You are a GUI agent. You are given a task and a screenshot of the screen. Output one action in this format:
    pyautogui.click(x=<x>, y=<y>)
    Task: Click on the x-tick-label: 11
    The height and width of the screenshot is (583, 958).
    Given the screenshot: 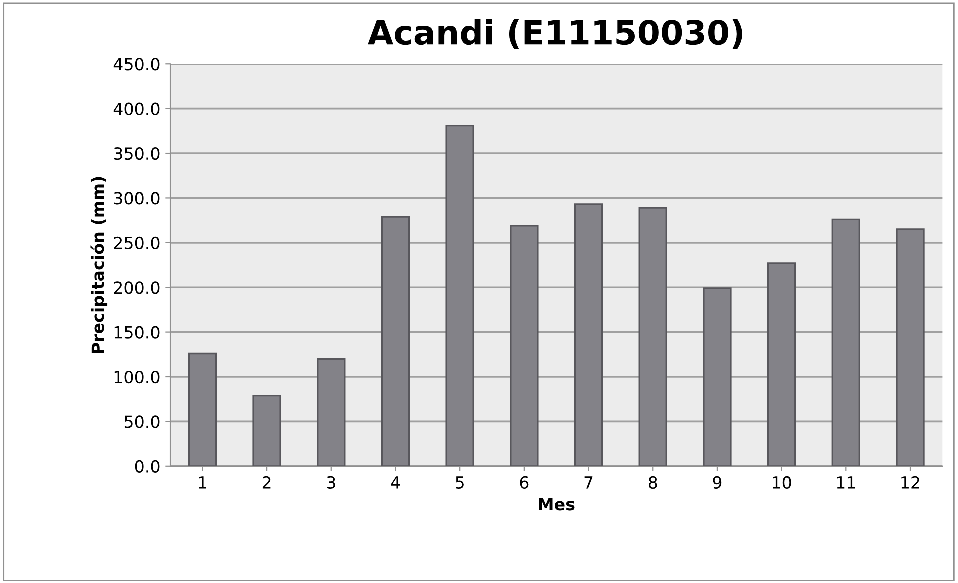 What is the action you would take?
    pyautogui.click(x=846, y=482)
    